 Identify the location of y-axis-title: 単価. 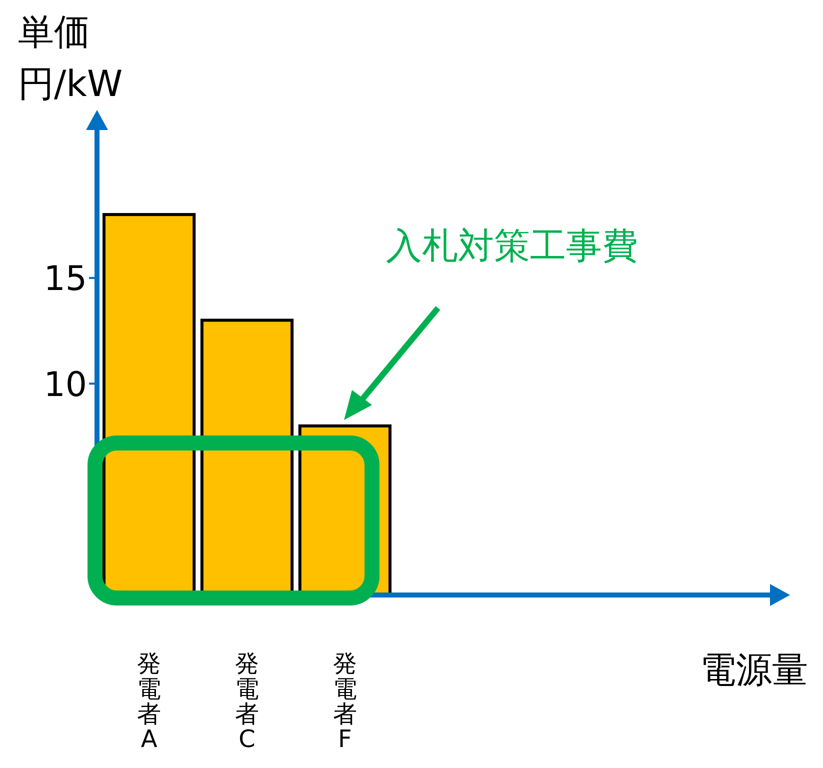
(54, 32).